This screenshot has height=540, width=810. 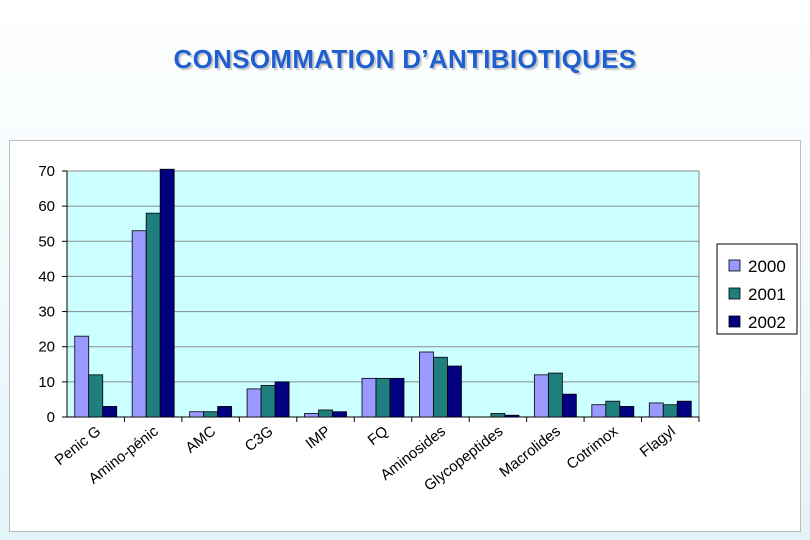 What do you see at coordinates (46, 312) in the screenshot?
I see `y-tick-label: 30` at bounding box center [46, 312].